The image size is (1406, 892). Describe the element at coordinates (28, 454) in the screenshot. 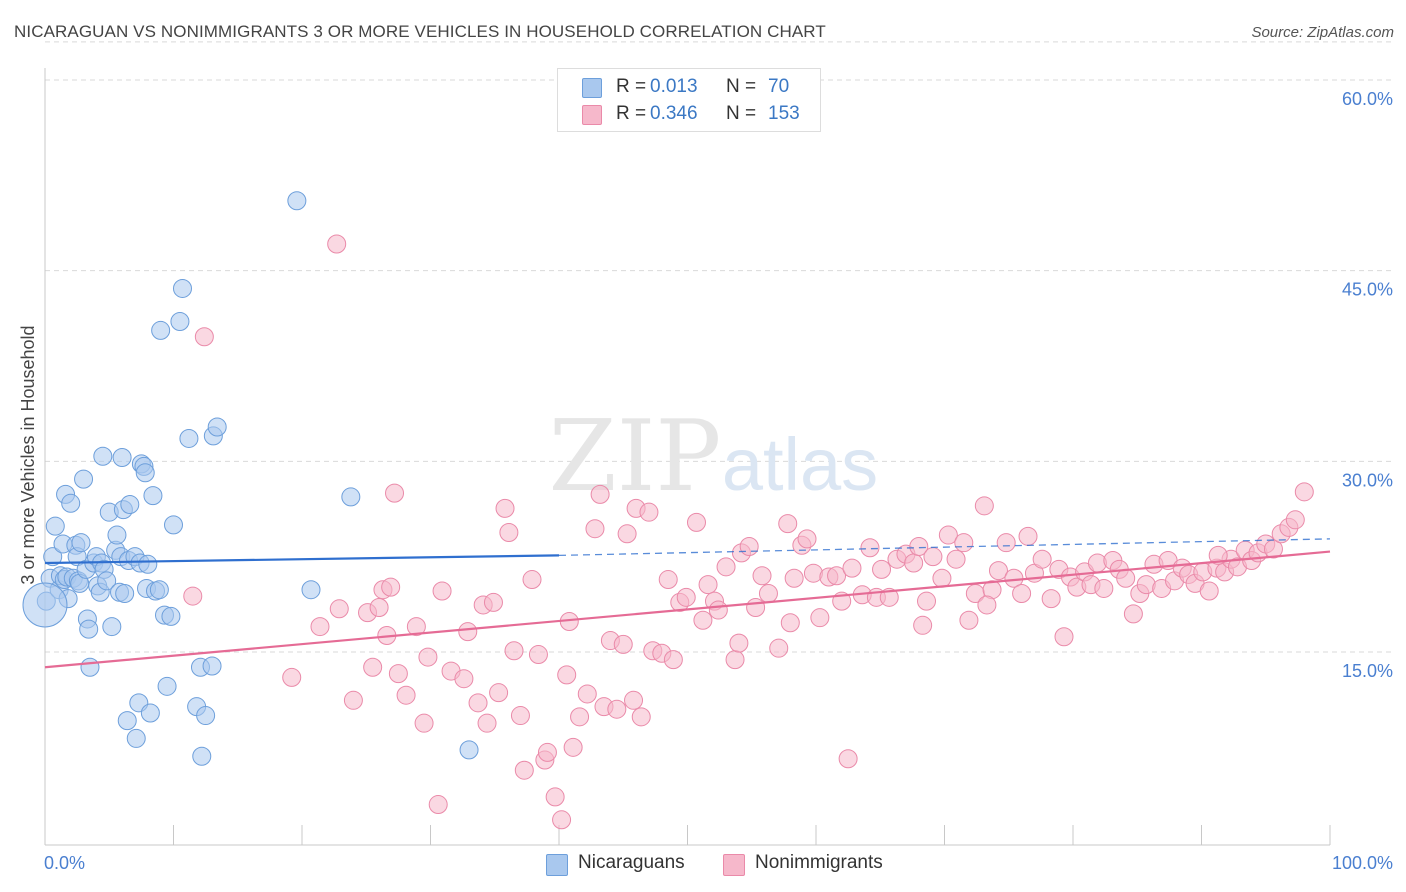

I see `y-axis-label: 3 or more Vehicles in Household` at that location.